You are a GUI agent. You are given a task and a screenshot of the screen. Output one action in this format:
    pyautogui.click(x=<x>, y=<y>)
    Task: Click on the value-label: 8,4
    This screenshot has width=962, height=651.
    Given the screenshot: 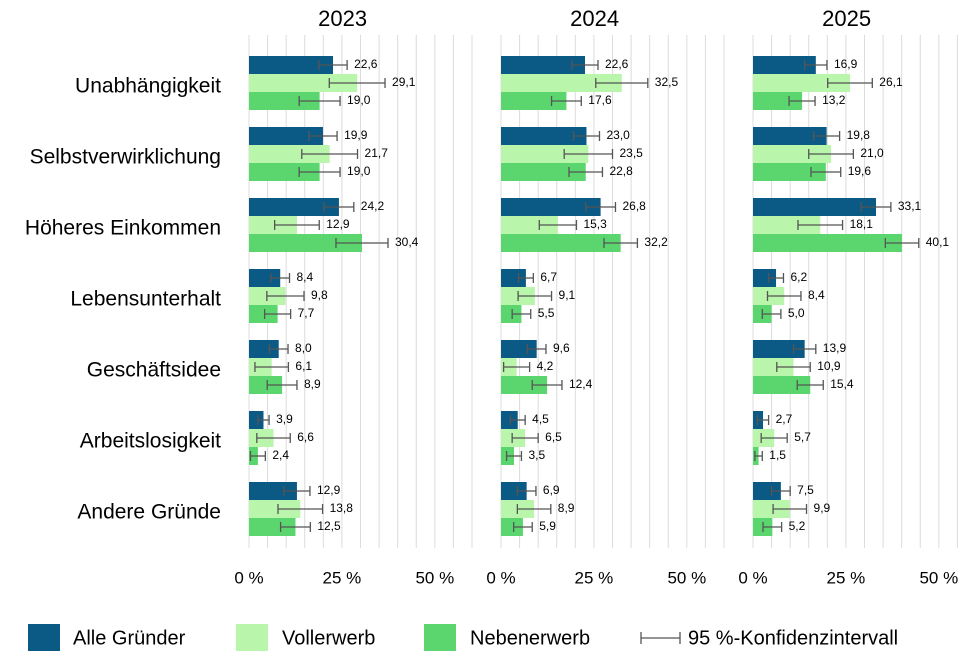 What is the action you would take?
    pyautogui.click(x=816, y=295)
    